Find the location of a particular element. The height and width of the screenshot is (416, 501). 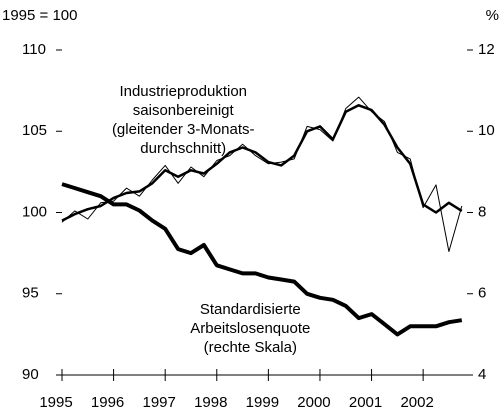

annotation: Industrieproduktion is located at coordinates (183, 91).